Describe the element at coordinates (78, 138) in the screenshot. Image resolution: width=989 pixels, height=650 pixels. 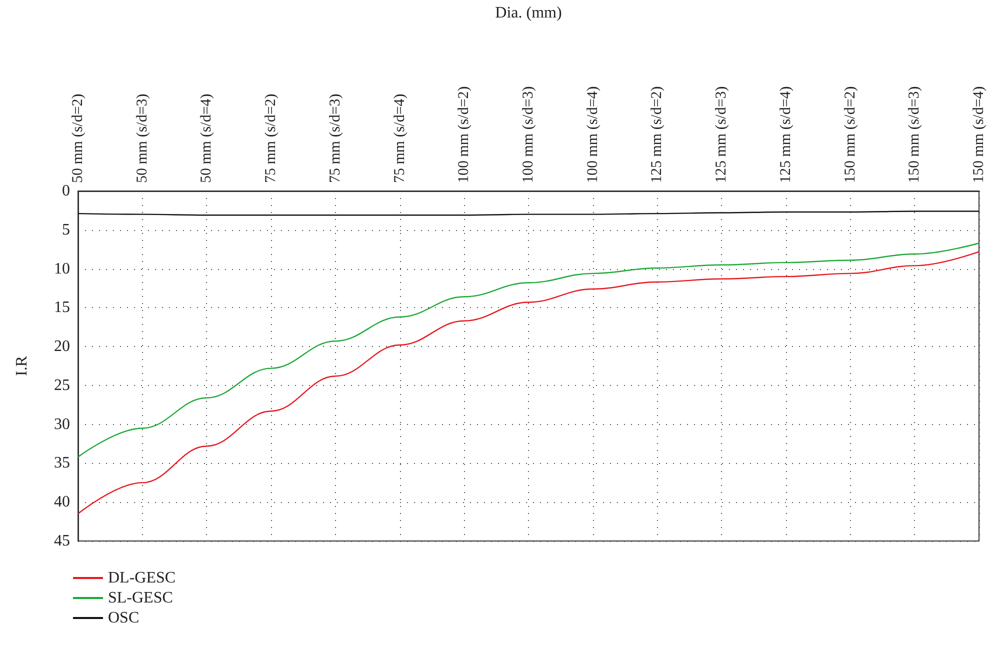
I see `x-tick-label: 50 mm (s/d=2)` at that location.